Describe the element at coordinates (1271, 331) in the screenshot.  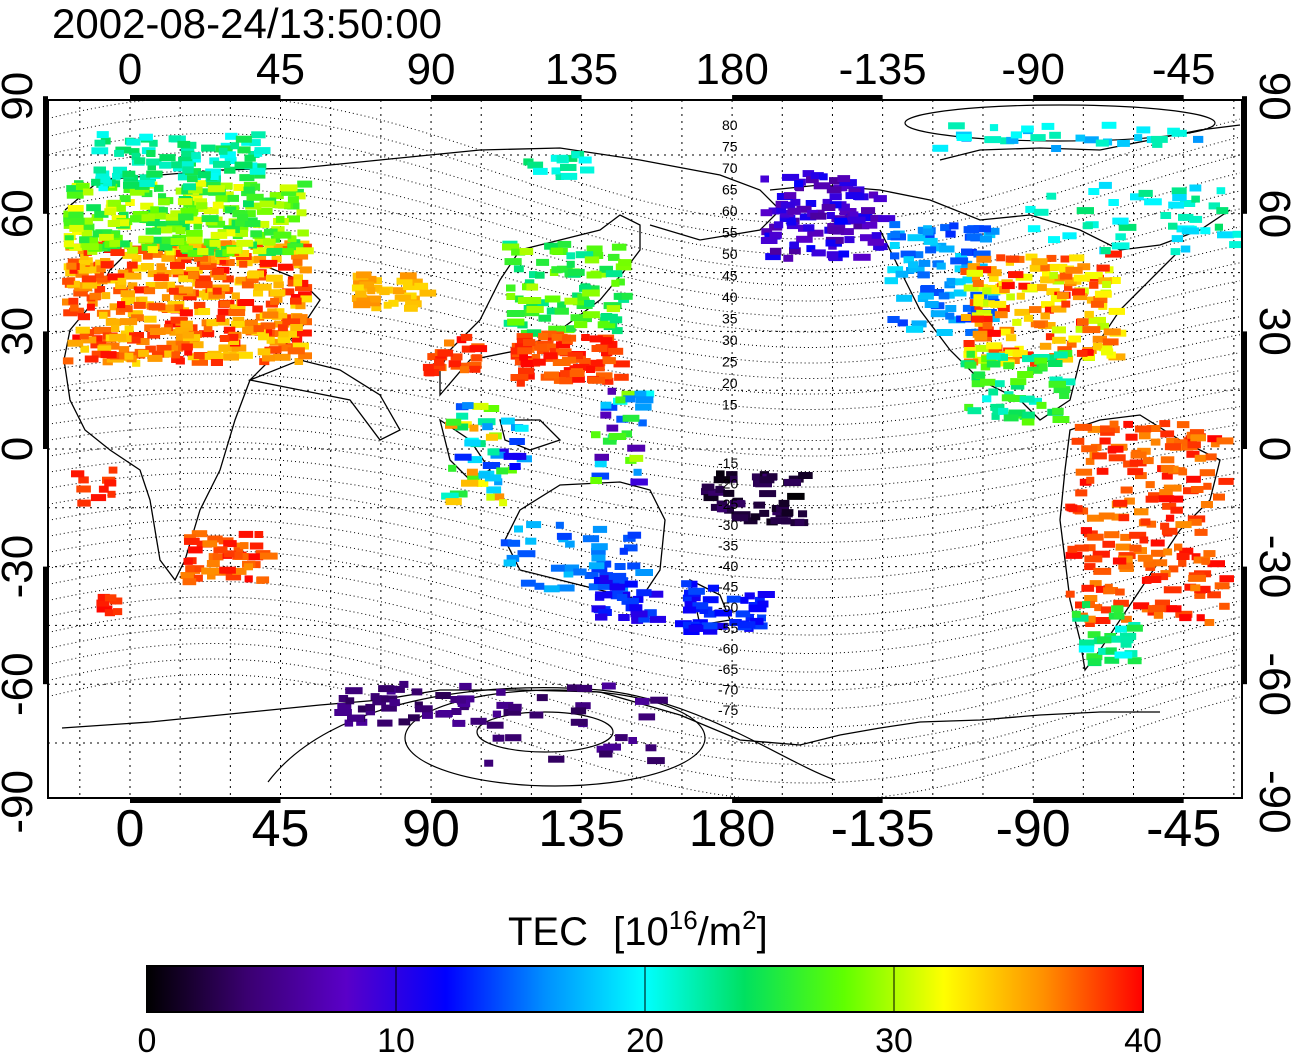
I see `lat-tick-label: 30` at that location.